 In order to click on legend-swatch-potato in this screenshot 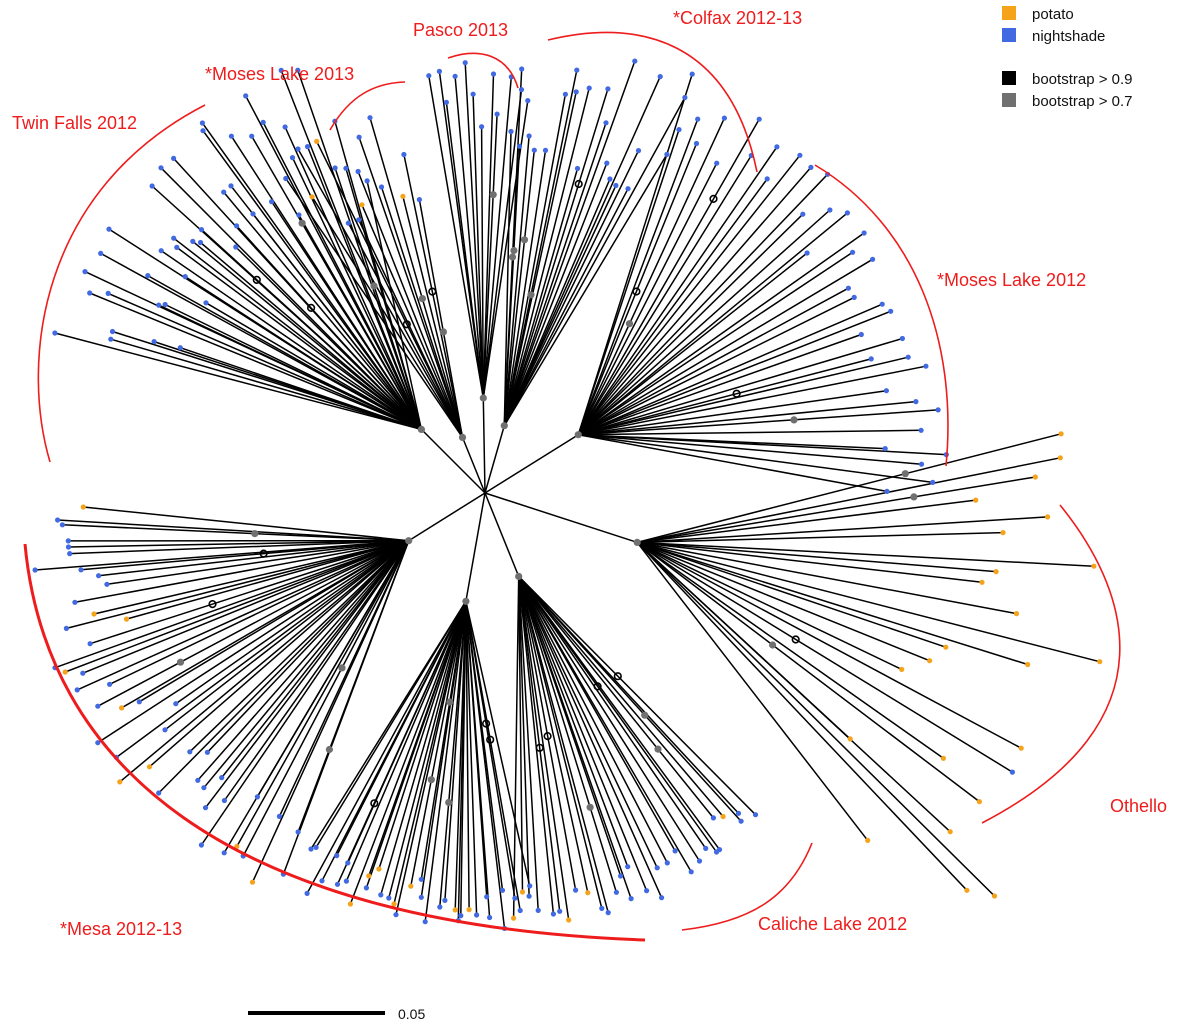, I will do `click(1009, 13)`.